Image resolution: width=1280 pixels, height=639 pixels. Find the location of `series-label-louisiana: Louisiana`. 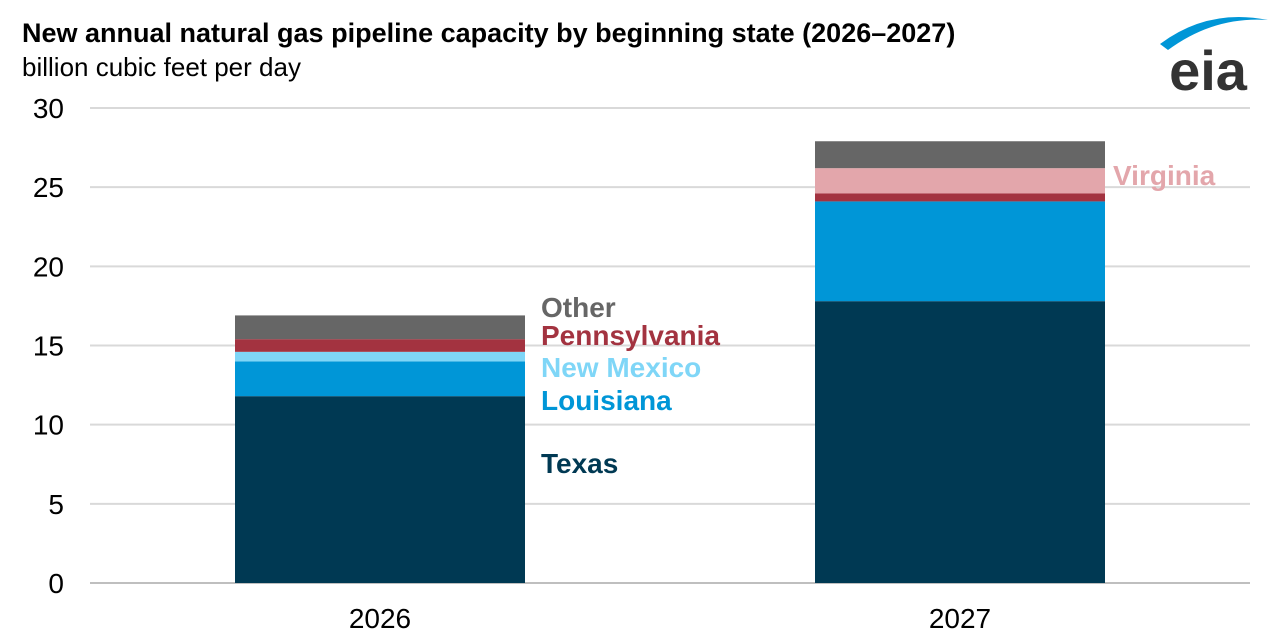

series-label-louisiana: Louisiana is located at coordinates (606, 400).